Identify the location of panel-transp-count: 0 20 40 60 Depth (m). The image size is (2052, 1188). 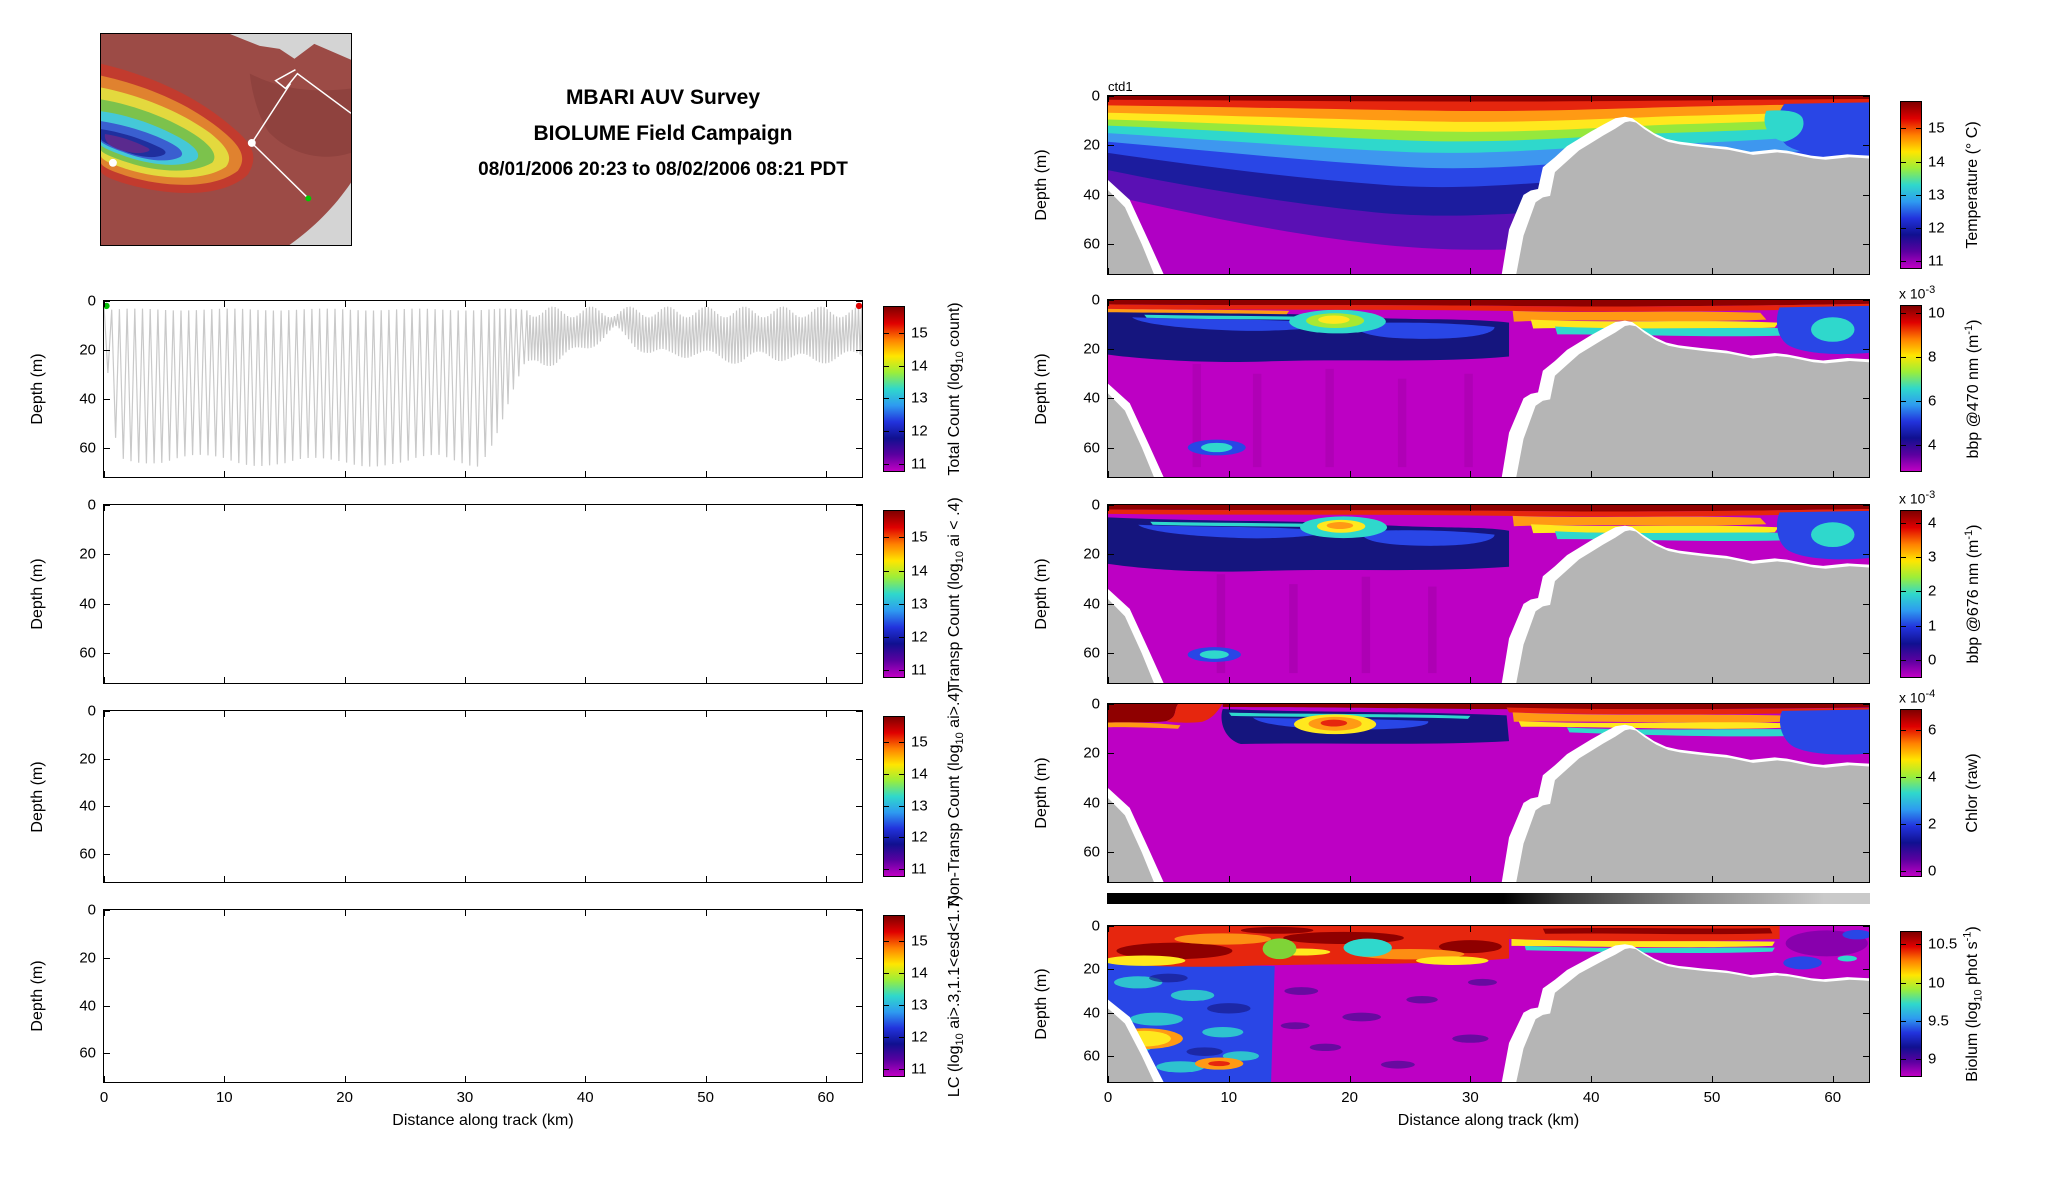
(446, 591).